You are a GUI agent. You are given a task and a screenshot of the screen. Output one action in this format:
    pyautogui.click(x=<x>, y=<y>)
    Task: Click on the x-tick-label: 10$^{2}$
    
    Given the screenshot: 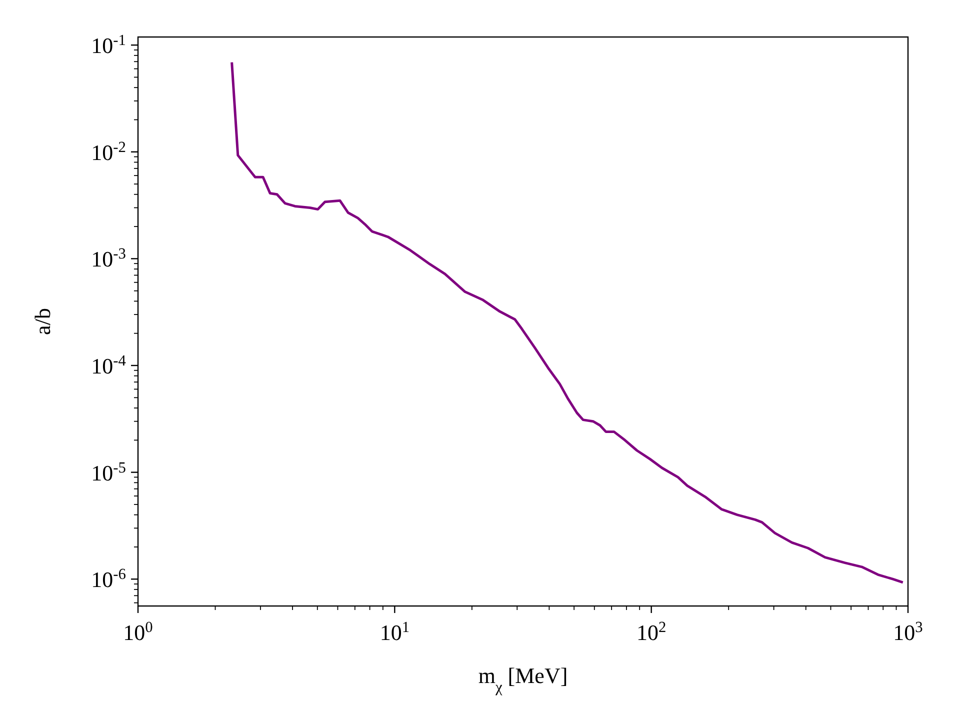 What is the action you would take?
    pyautogui.click(x=651, y=631)
    